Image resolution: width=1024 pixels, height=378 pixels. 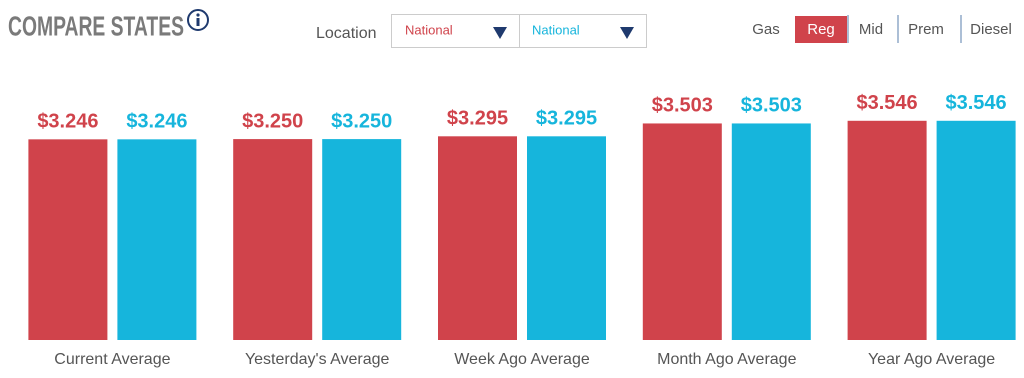 I want to click on fuel-tab: Reg, so click(x=821, y=29).